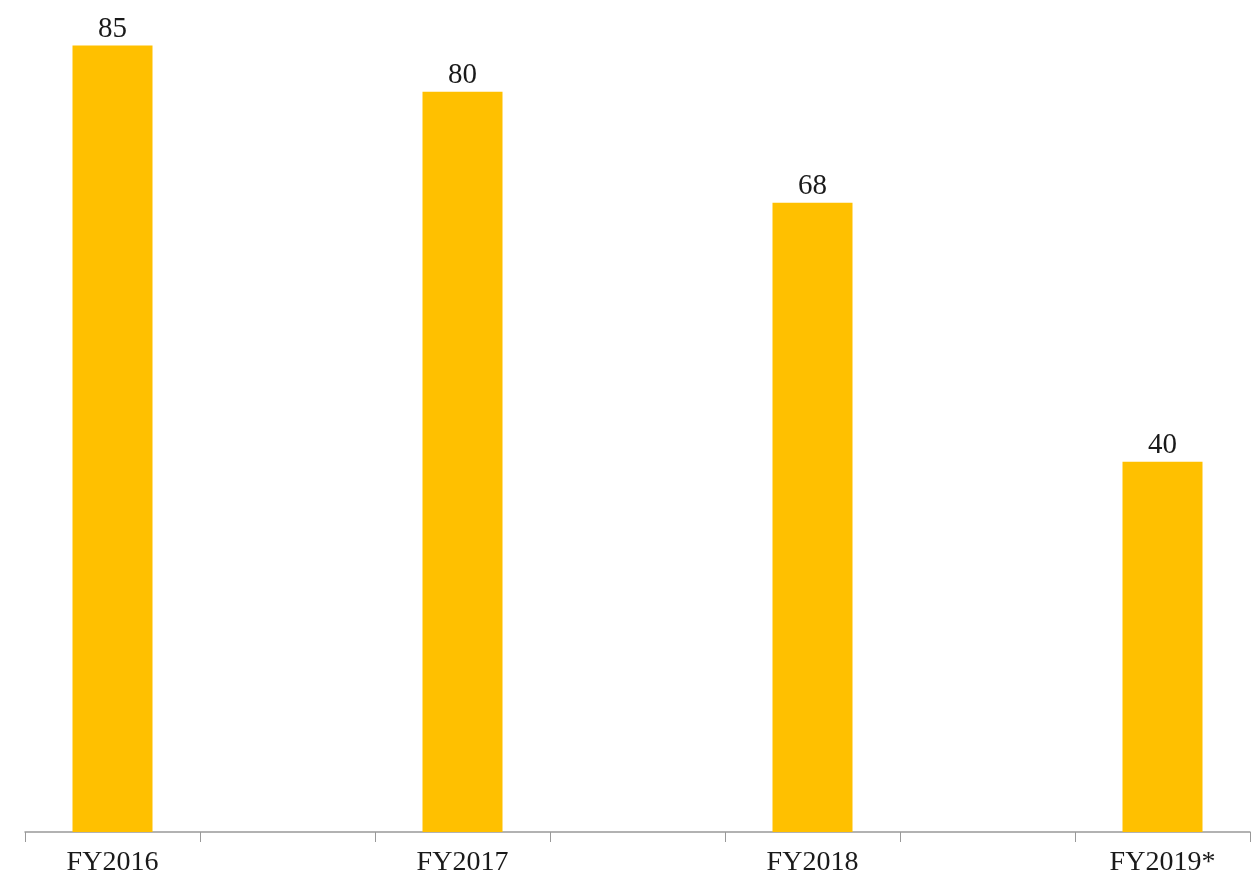  Describe the element at coordinates (112, 26) in the screenshot. I see `data-label: 85` at that location.